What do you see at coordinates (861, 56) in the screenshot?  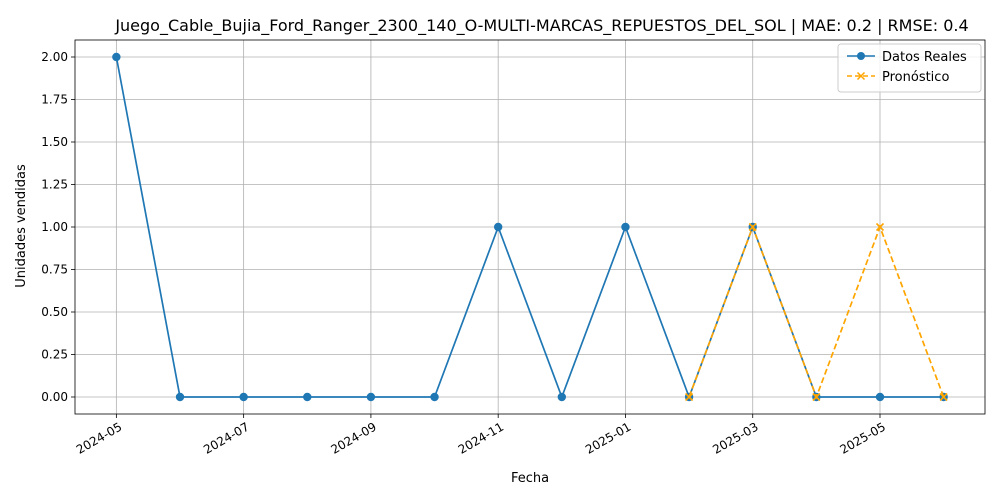 I see `legend-marker-reales` at bounding box center [861, 56].